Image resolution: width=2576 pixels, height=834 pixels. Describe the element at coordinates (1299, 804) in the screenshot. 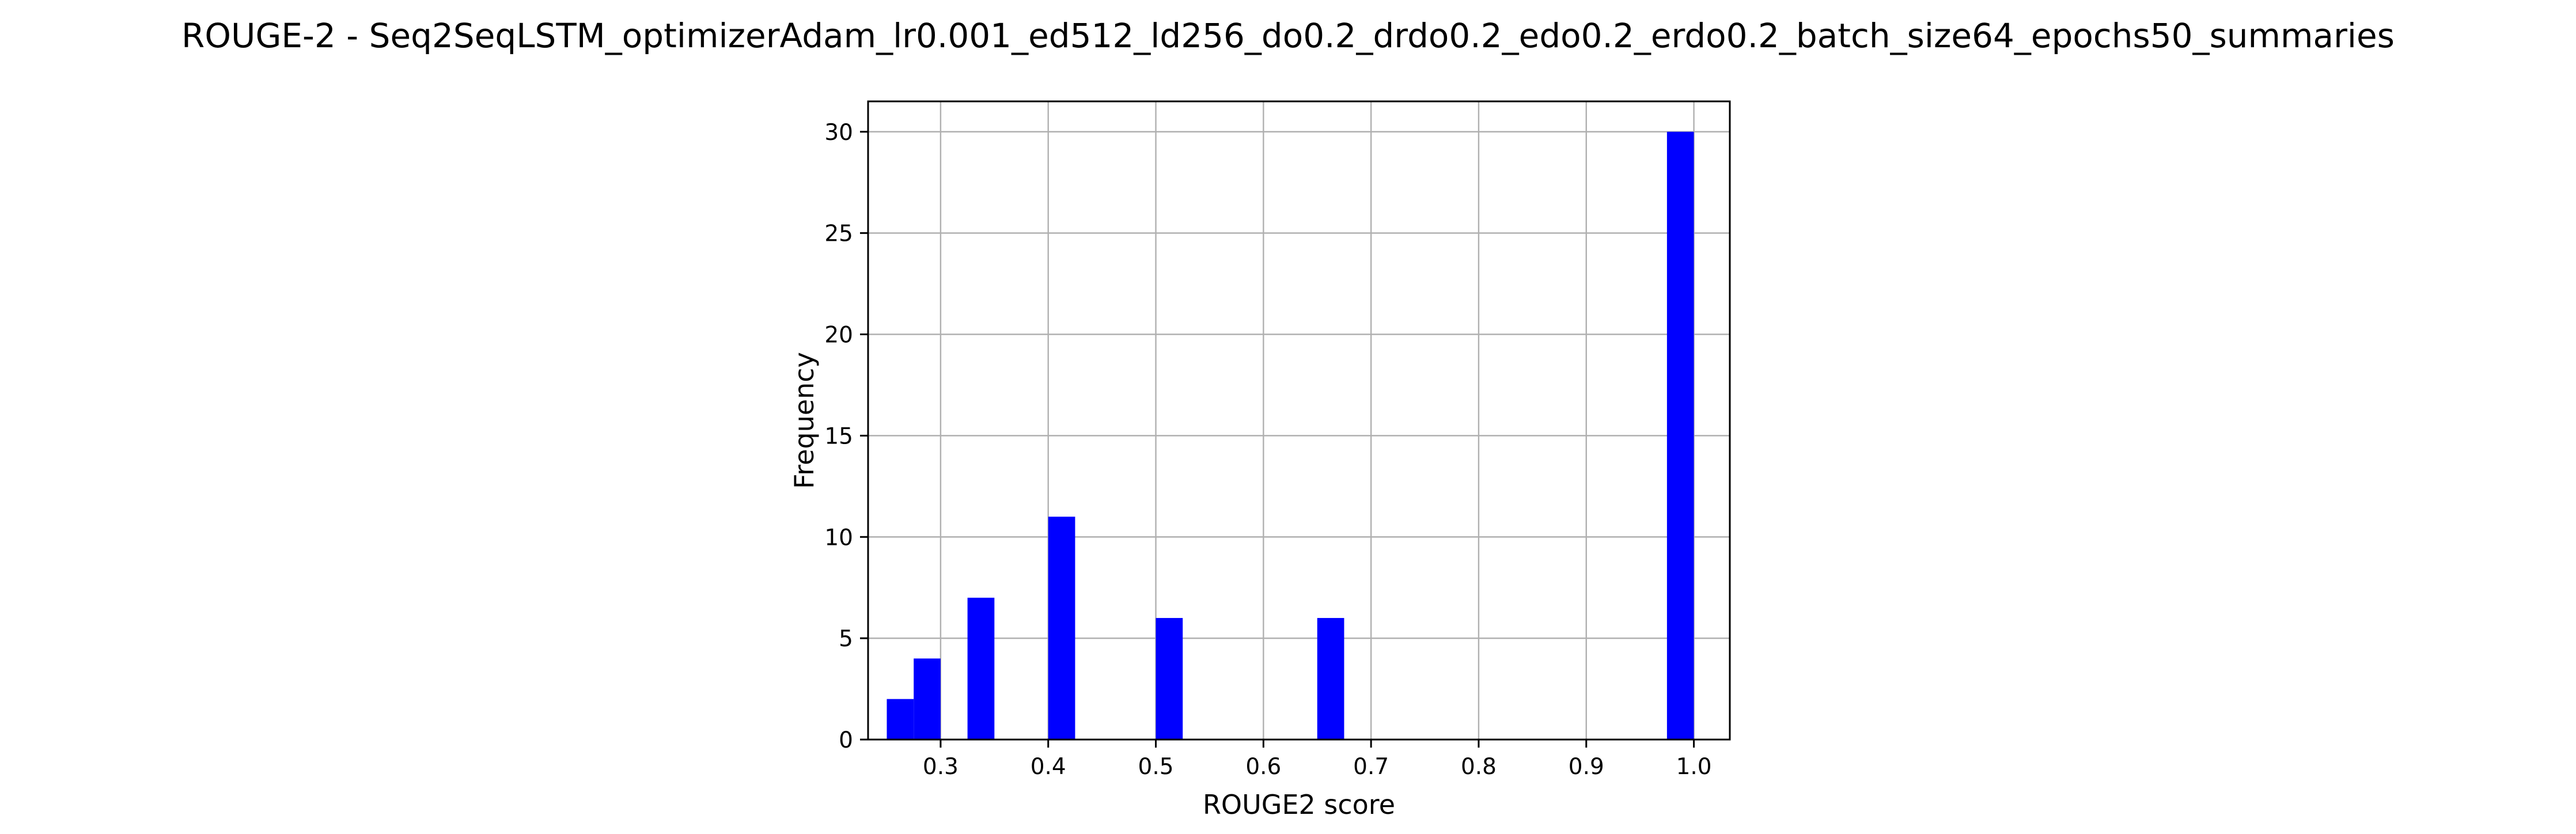

I see `x-axis-label: ROUGE2 score` at that location.